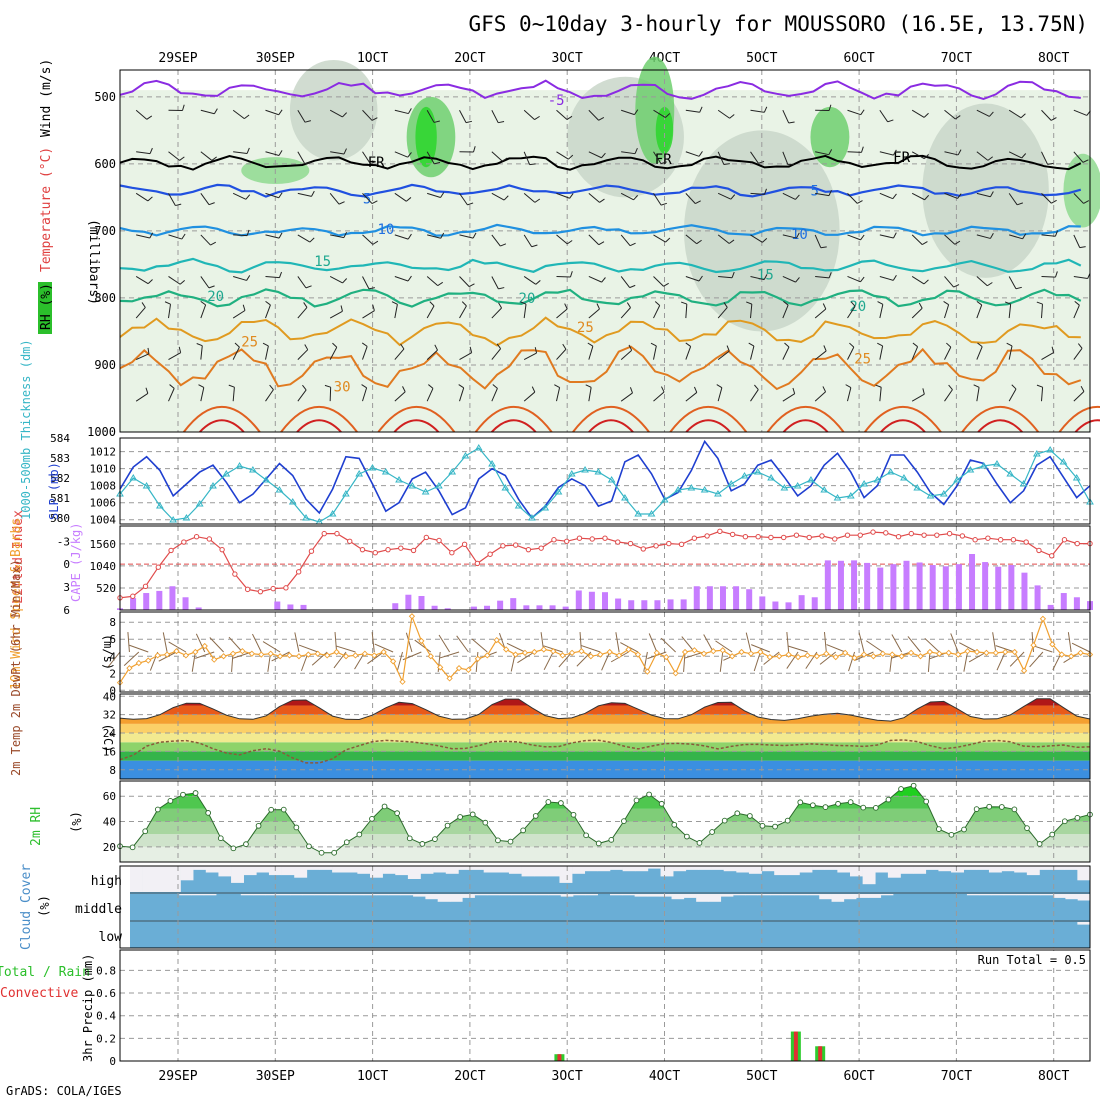 The width and height of the screenshot is (1100, 1100). Describe the element at coordinates (1053, 58) in the screenshot. I see `top-date-label: 8OCT` at that location.